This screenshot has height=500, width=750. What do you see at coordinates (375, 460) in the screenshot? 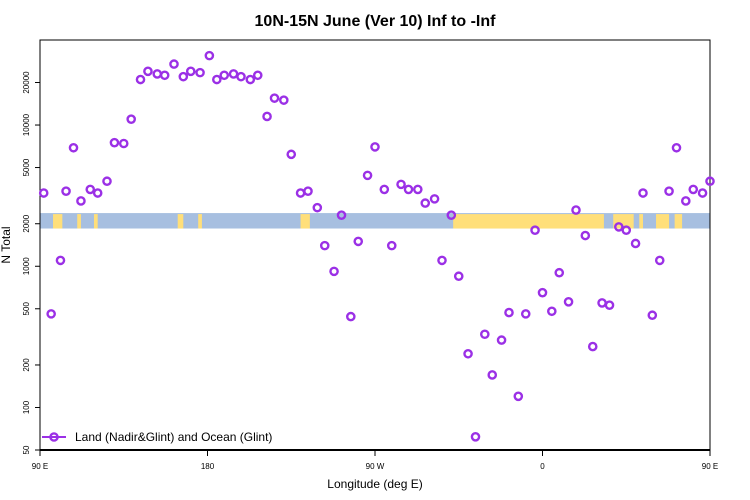
I see `x-axis-ticks: 90 E 180 90 W 0 90 E` at bounding box center [375, 460].